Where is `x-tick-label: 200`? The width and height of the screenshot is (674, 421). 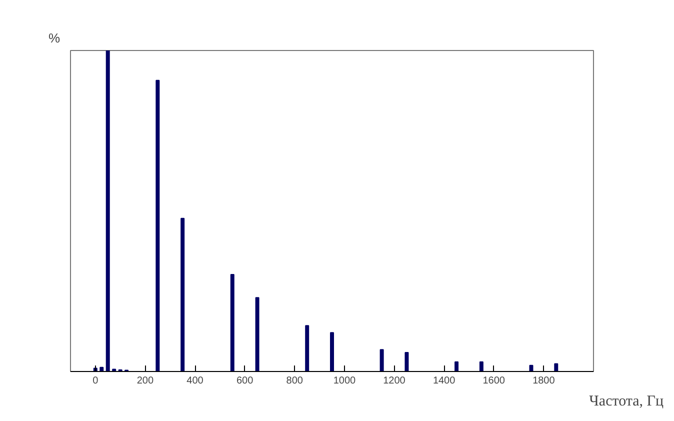 x-tick-label: 200 is located at coordinates (145, 381).